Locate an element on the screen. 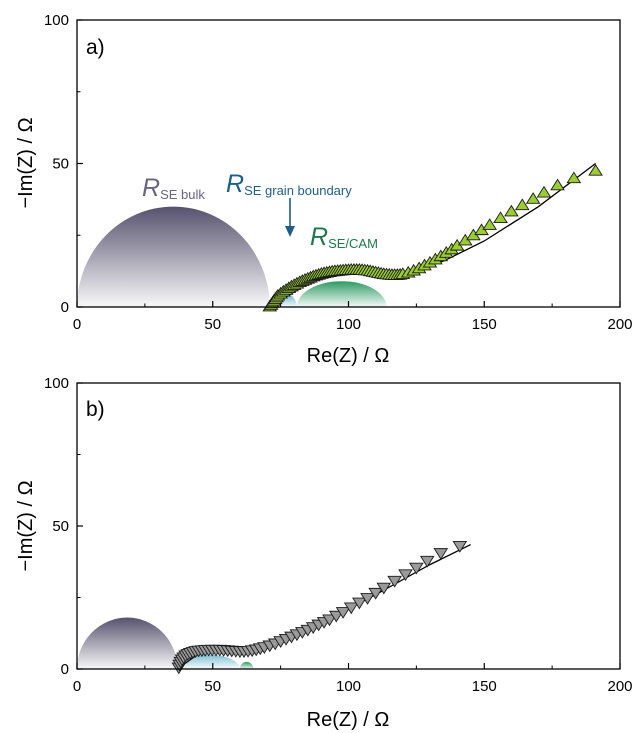  annotation-se-bulk-sub: SE bulk is located at coordinates (182, 194).